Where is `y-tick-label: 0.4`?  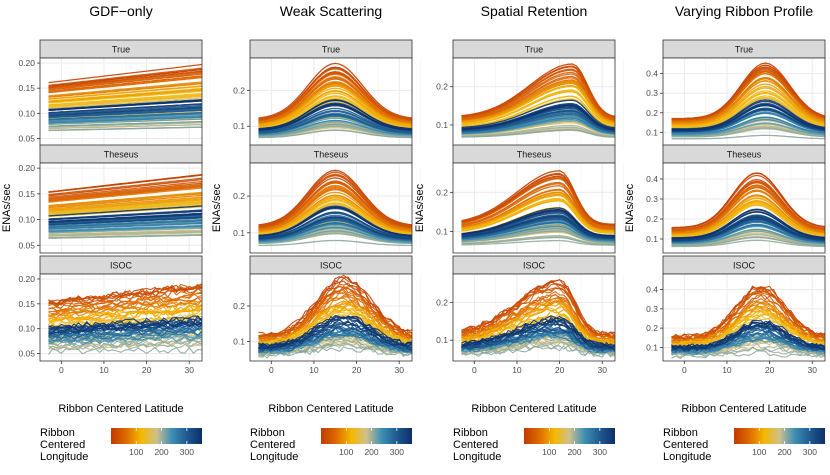 y-tick-label: 0.4 is located at coordinates (652, 179).